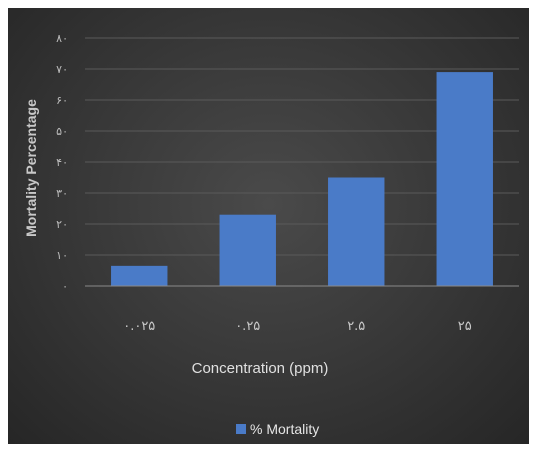 Image resolution: width=539 pixels, height=450 pixels. What do you see at coordinates (260, 368) in the screenshot?
I see `x-axis-title: Concentration (ppm)` at bounding box center [260, 368].